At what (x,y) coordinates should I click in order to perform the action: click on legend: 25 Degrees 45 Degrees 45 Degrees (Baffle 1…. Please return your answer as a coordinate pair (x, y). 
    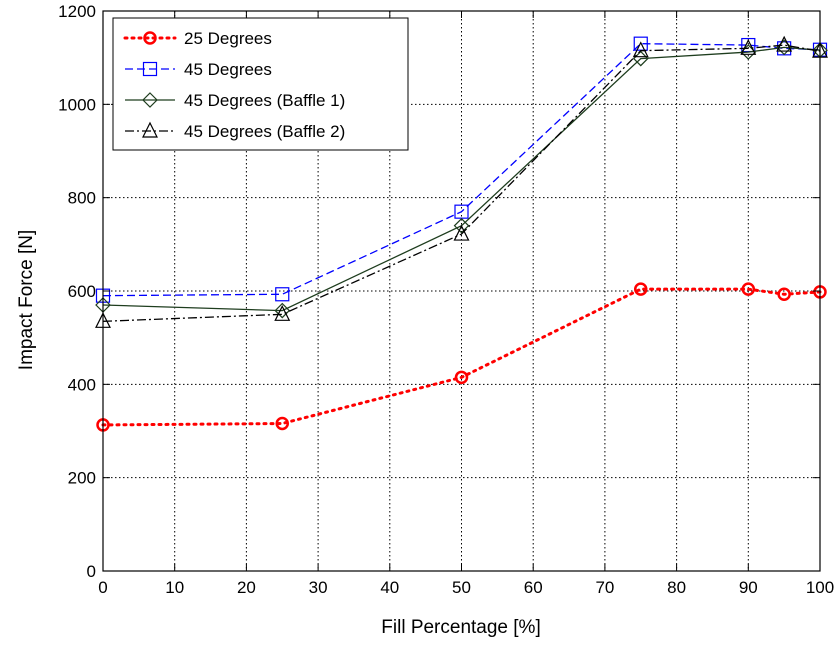
    Looking at the image, I should click on (260, 84).